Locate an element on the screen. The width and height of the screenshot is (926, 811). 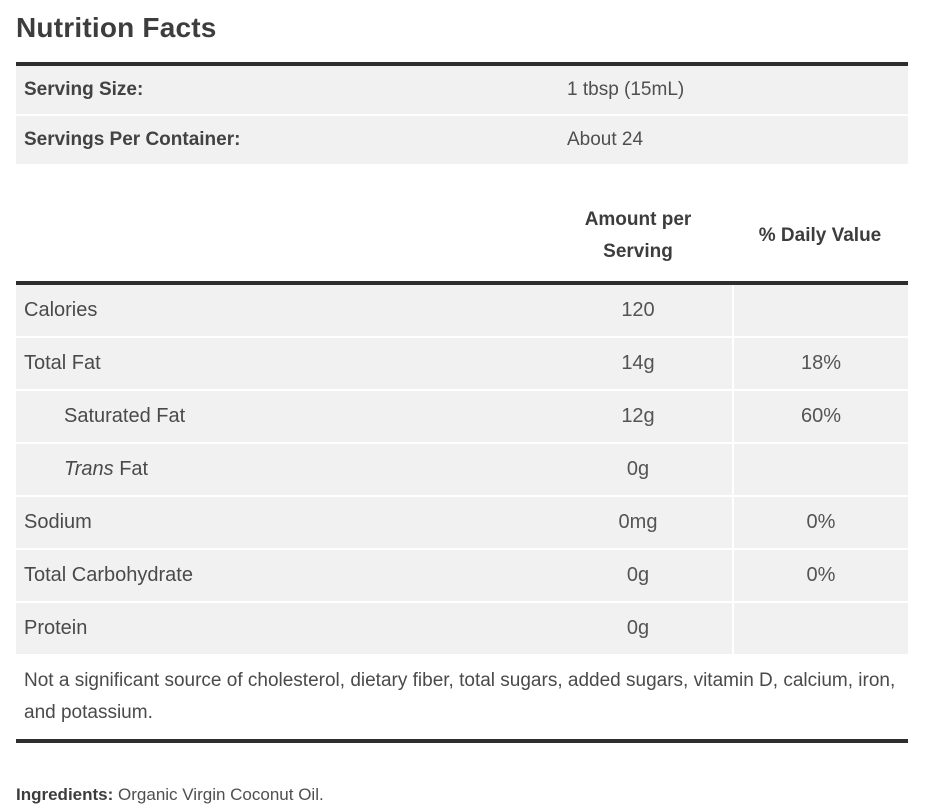
serving-size-label: Serving Size: is located at coordinates (84, 89).